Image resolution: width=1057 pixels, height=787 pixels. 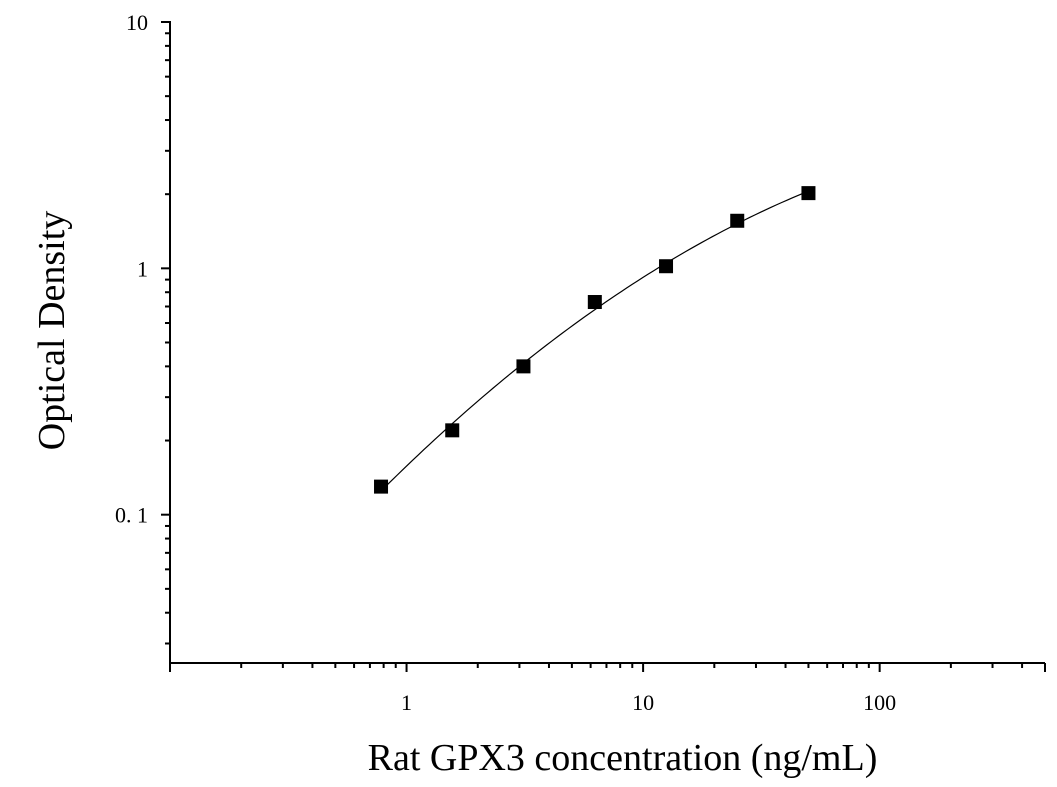 I want to click on x-tick-label: 1, so click(x=406, y=702).